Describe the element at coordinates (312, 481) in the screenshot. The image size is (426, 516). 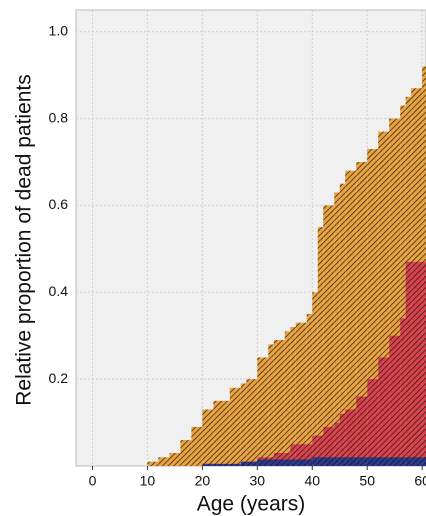
I see `x-tick-label: 40` at that location.